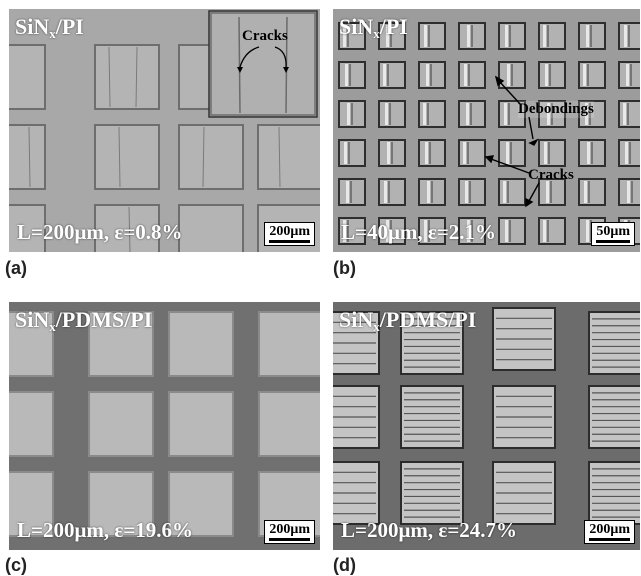 The height and width of the screenshot is (576, 641). What do you see at coordinates (289, 532) in the screenshot?
I see `panel-c-scalebar: 200μm` at bounding box center [289, 532].